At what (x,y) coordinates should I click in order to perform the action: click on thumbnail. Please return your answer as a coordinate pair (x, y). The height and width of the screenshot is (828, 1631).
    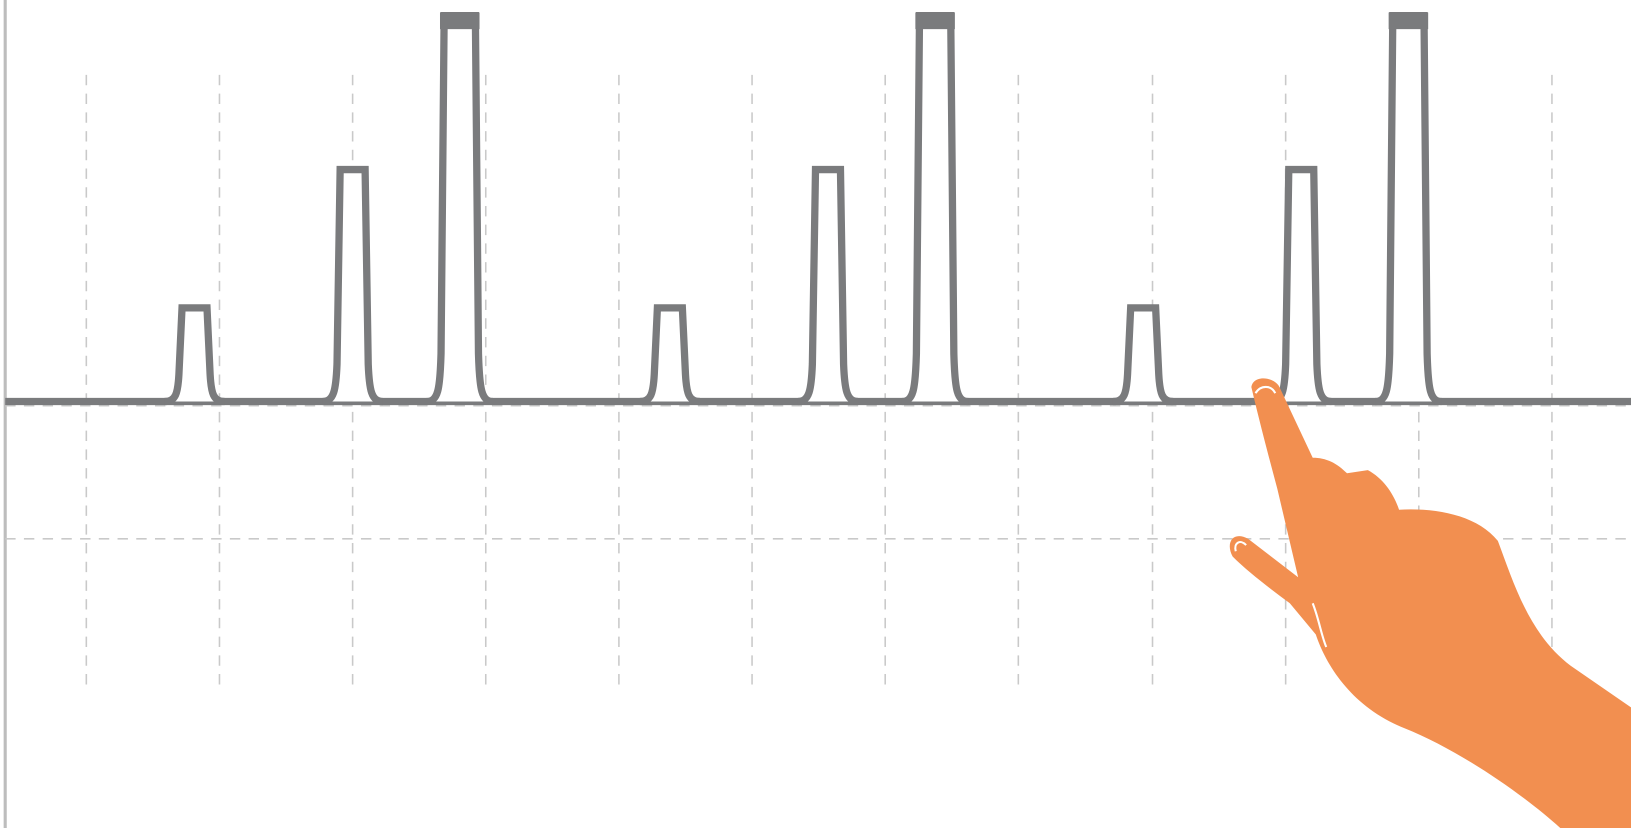
    Looking at the image, I should click on (1240, 546).